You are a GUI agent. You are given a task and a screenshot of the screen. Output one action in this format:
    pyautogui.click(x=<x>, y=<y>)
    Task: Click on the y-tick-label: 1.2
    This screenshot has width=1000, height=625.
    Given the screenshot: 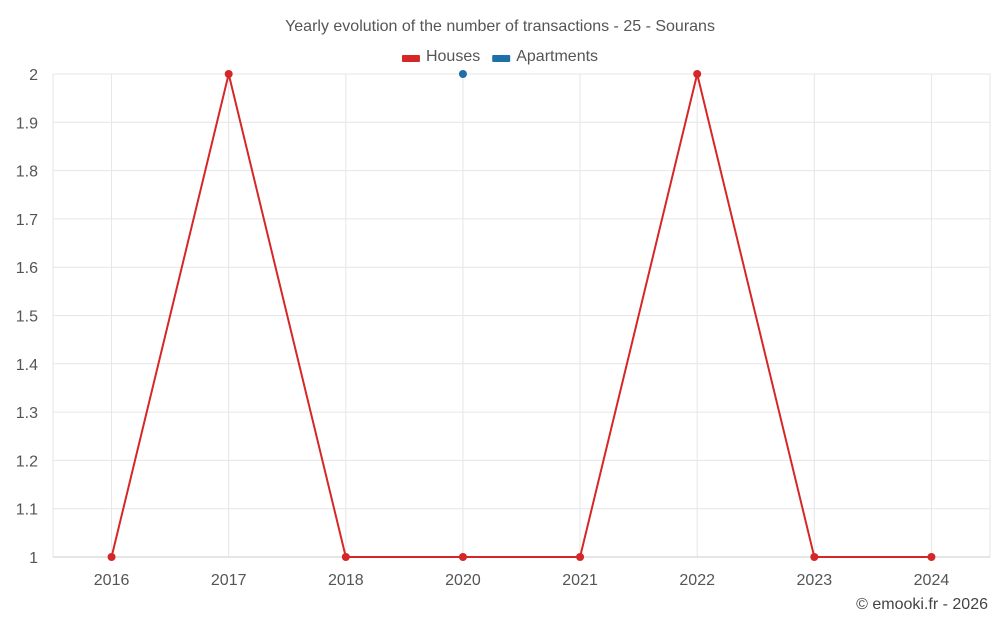 What is the action you would take?
    pyautogui.click(x=27, y=461)
    